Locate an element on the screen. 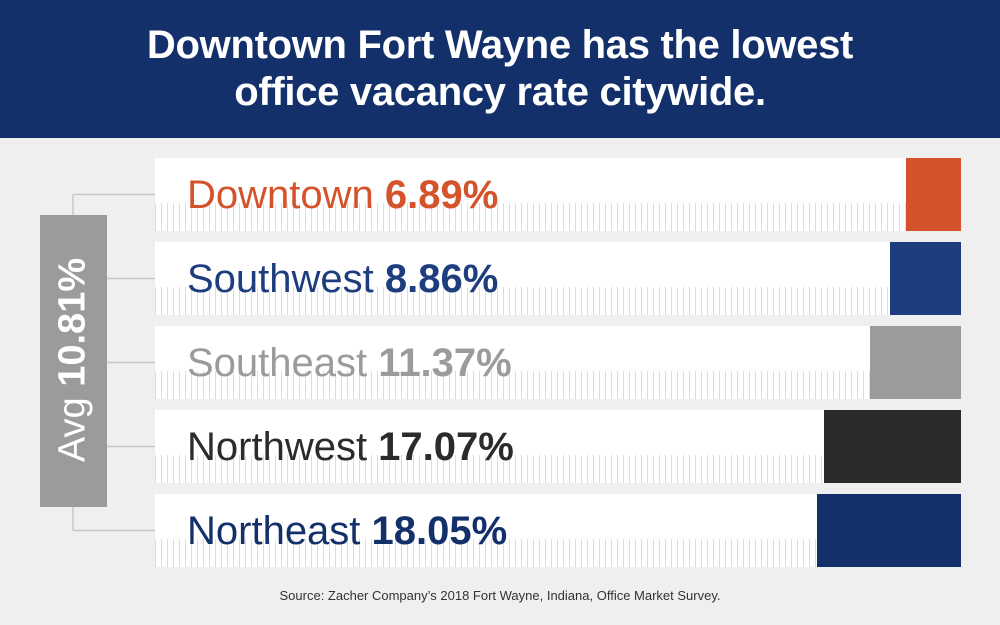 This screenshot has width=1000, height=625. average-label: Avg 10.81% is located at coordinates (73, 360).